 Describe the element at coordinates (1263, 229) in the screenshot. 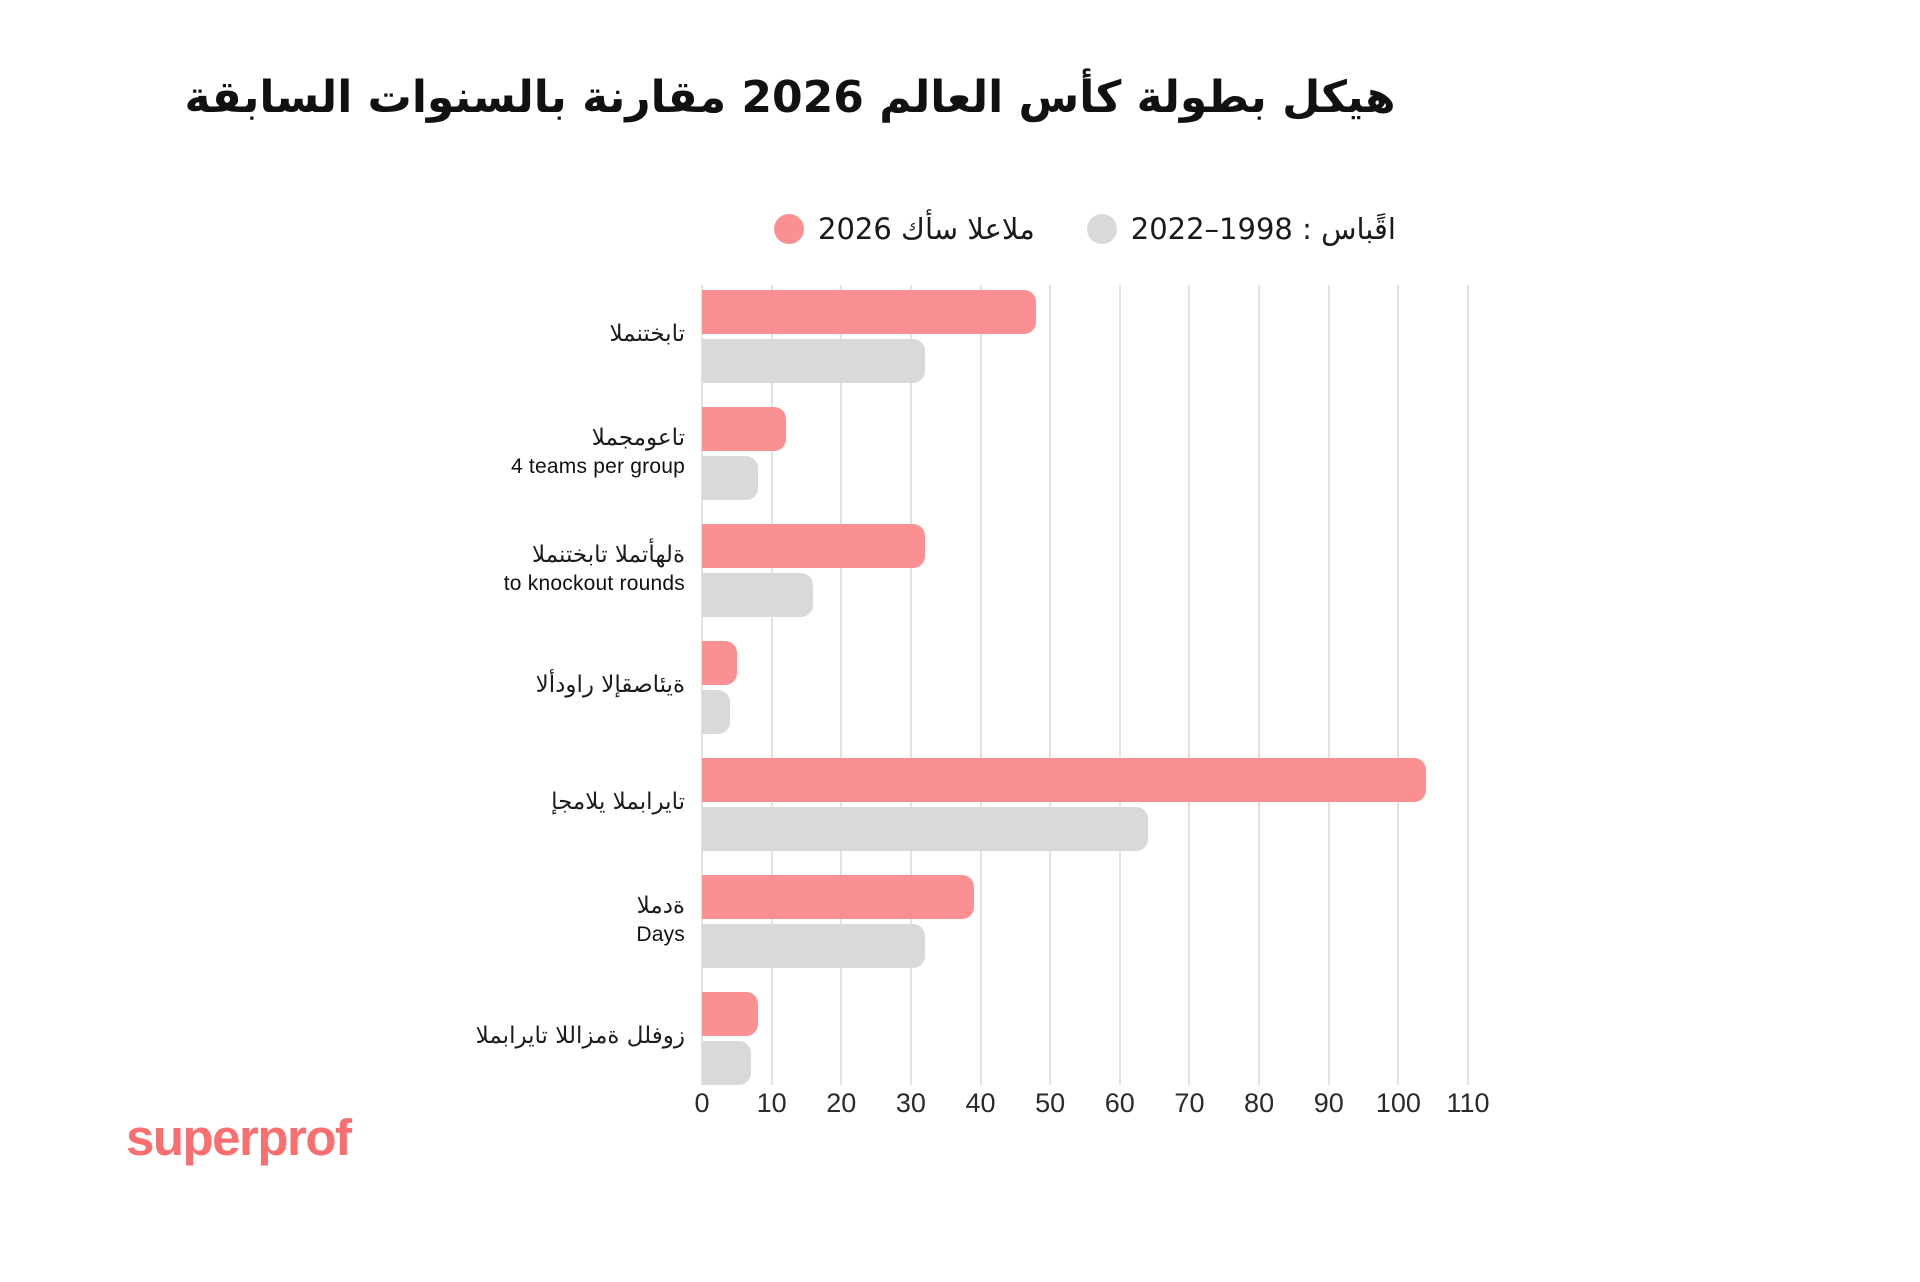

I see `legend-label-previous: 2022–1998 : سابقًا` at that location.